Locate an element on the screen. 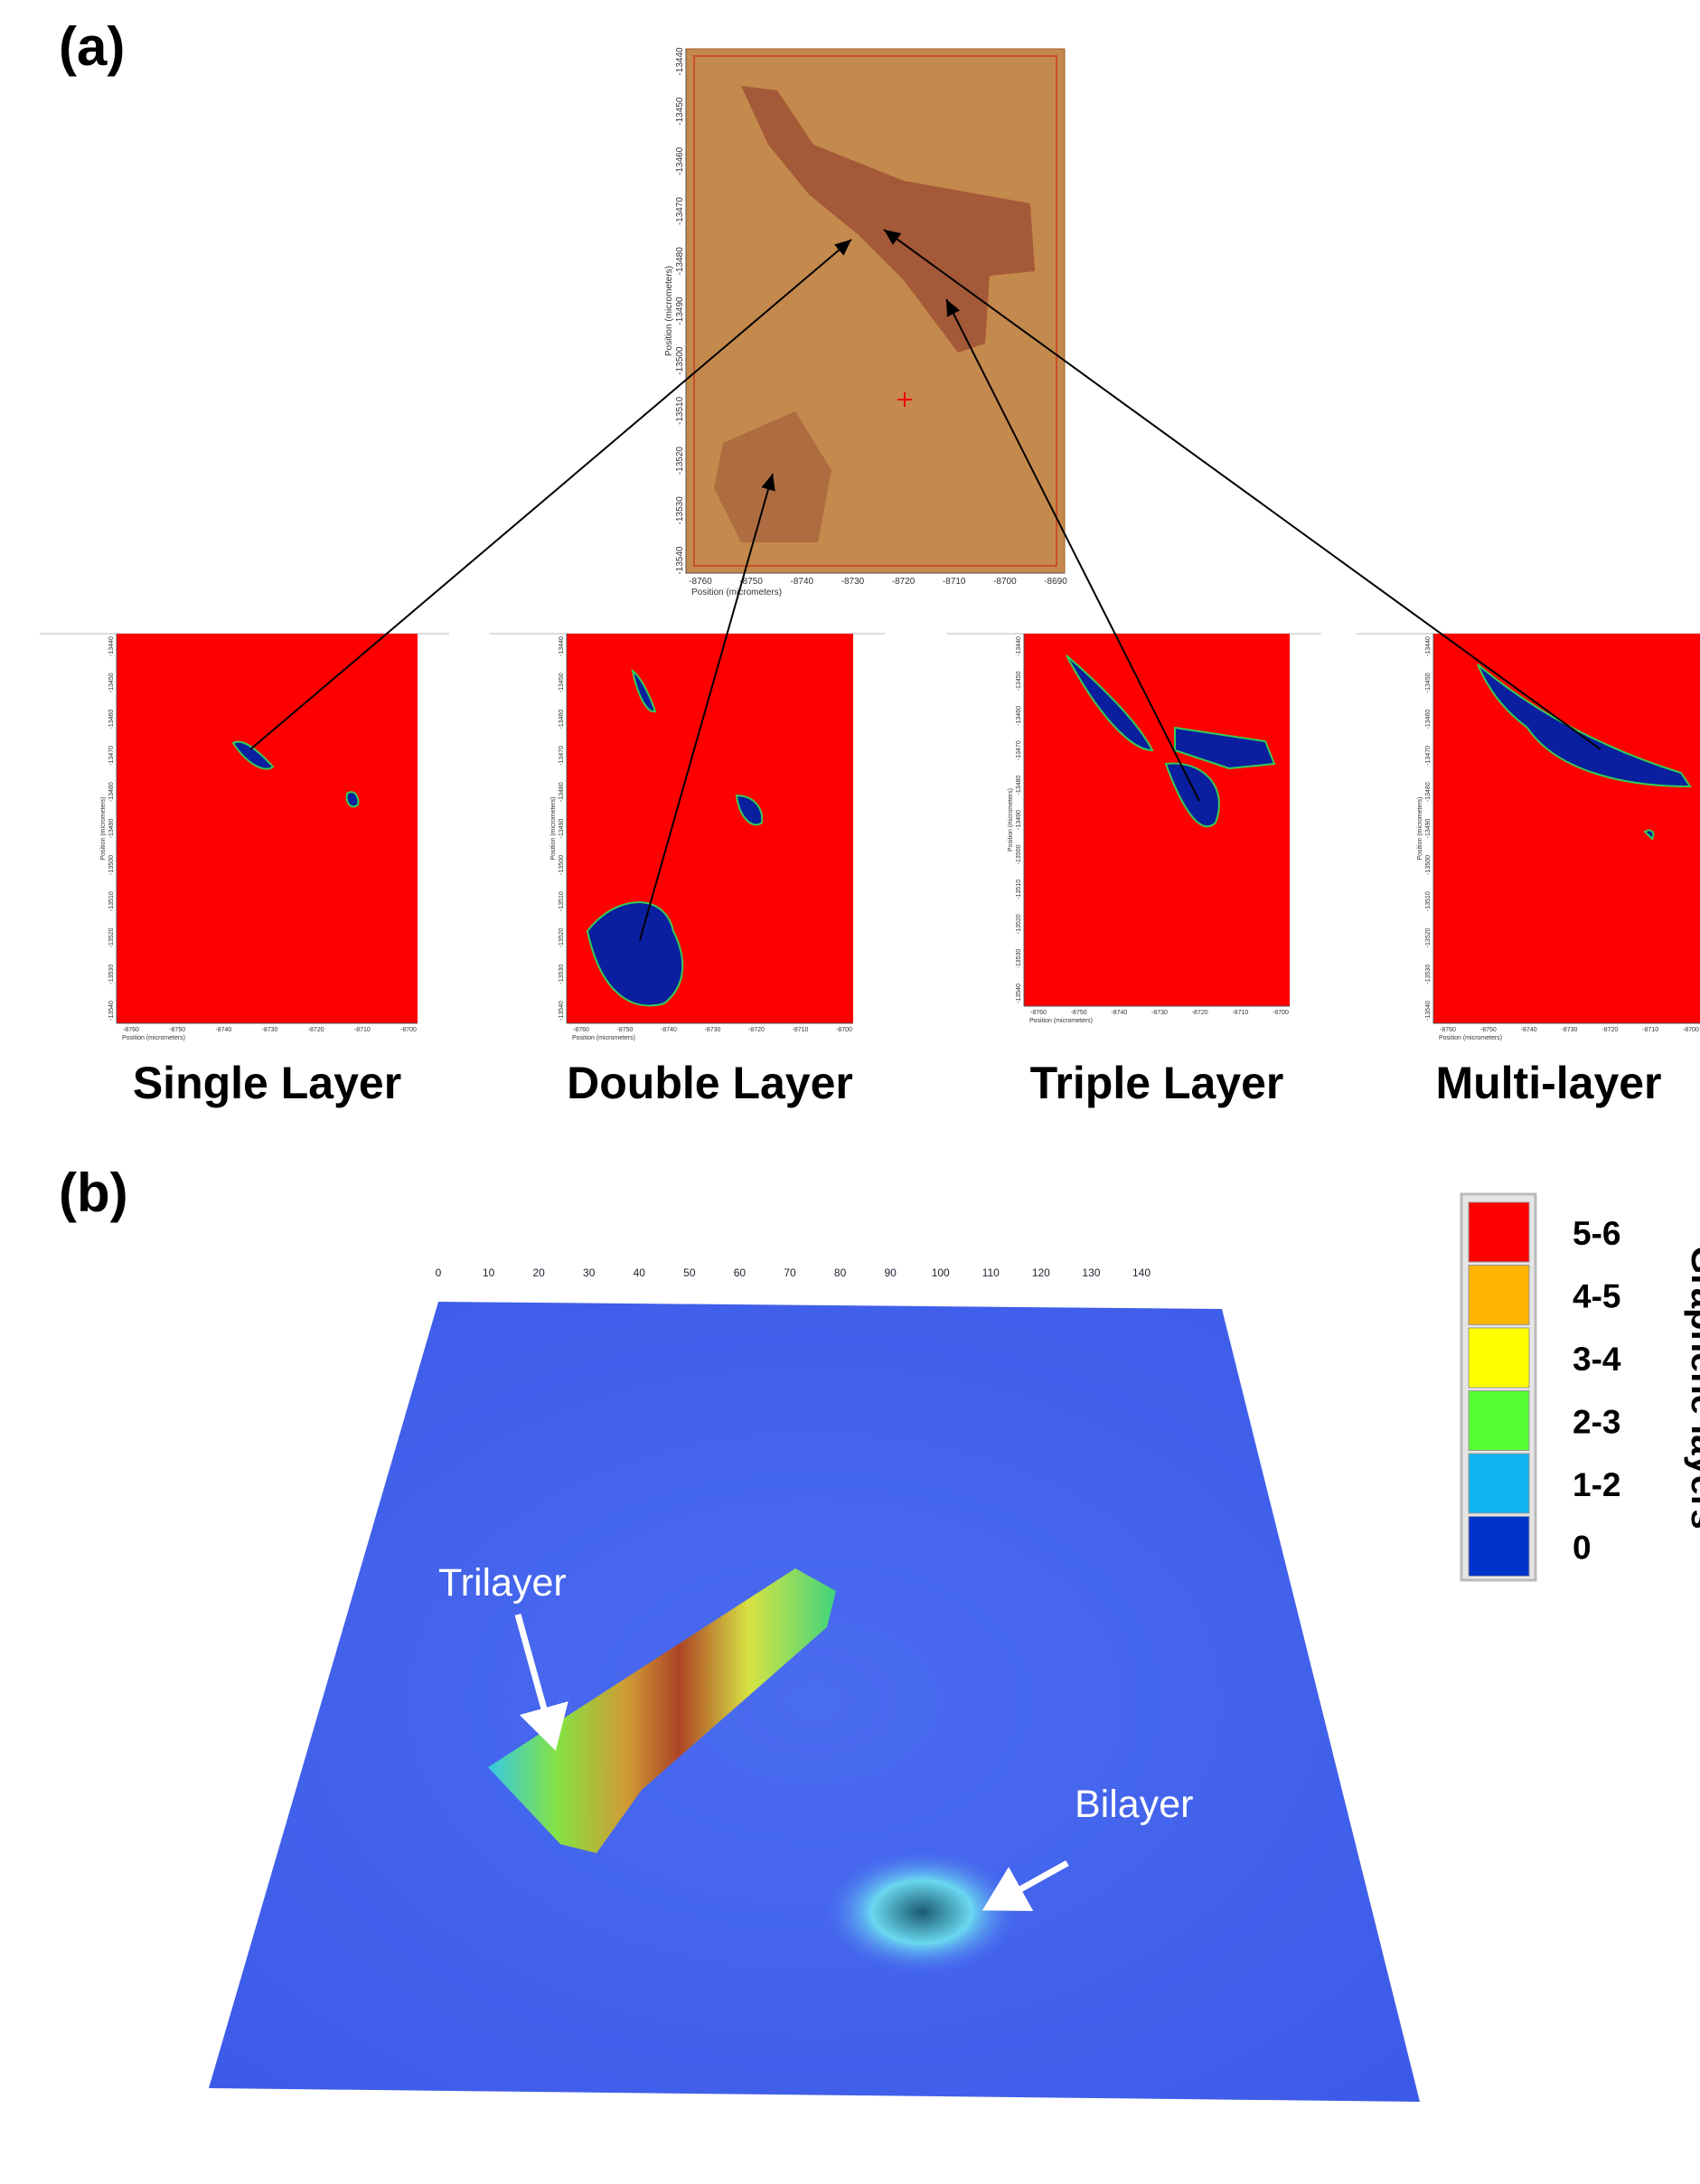  map-label: Double Layer is located at coordinates (710, 1083).